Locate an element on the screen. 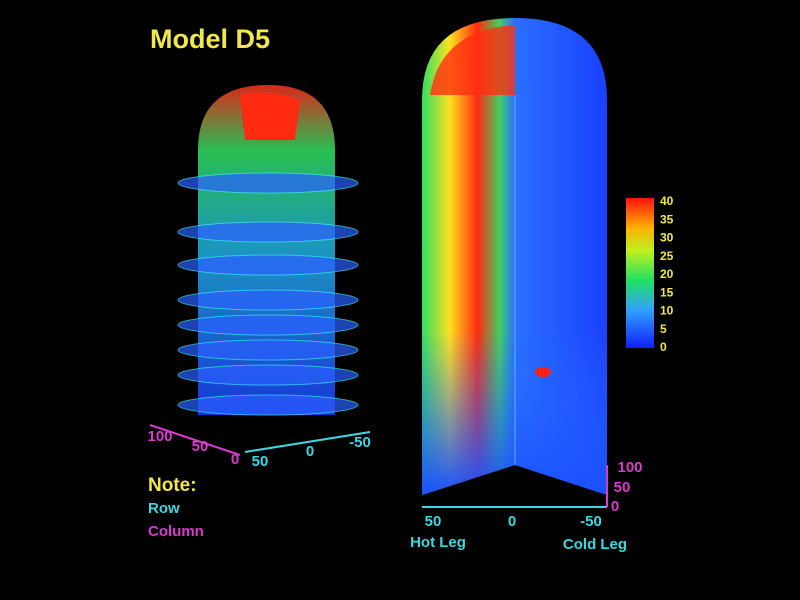 This screenshot has height=600, width=800. colorbar-label: 35 is located at coordinates (667, 219).